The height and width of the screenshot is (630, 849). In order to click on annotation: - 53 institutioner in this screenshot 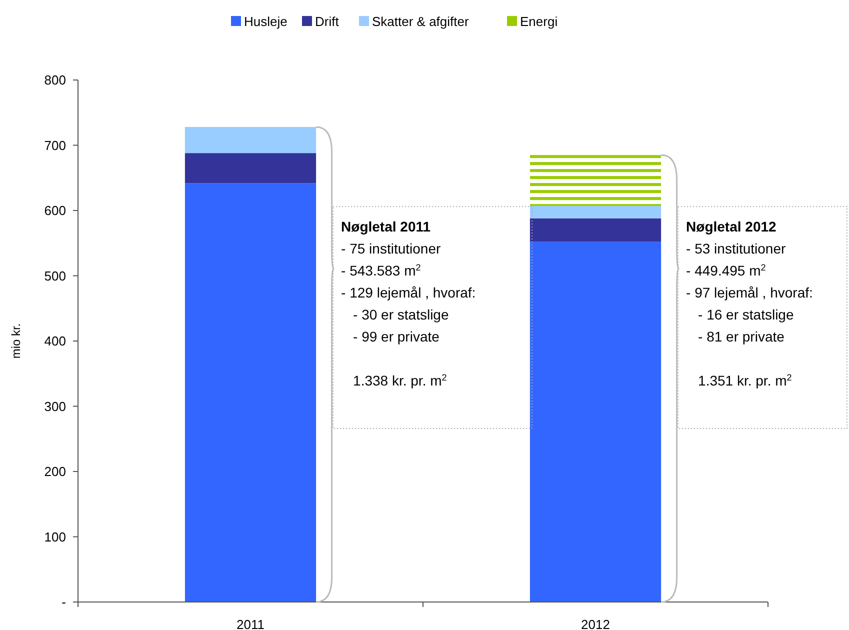, I will do `click(736, 248)`.